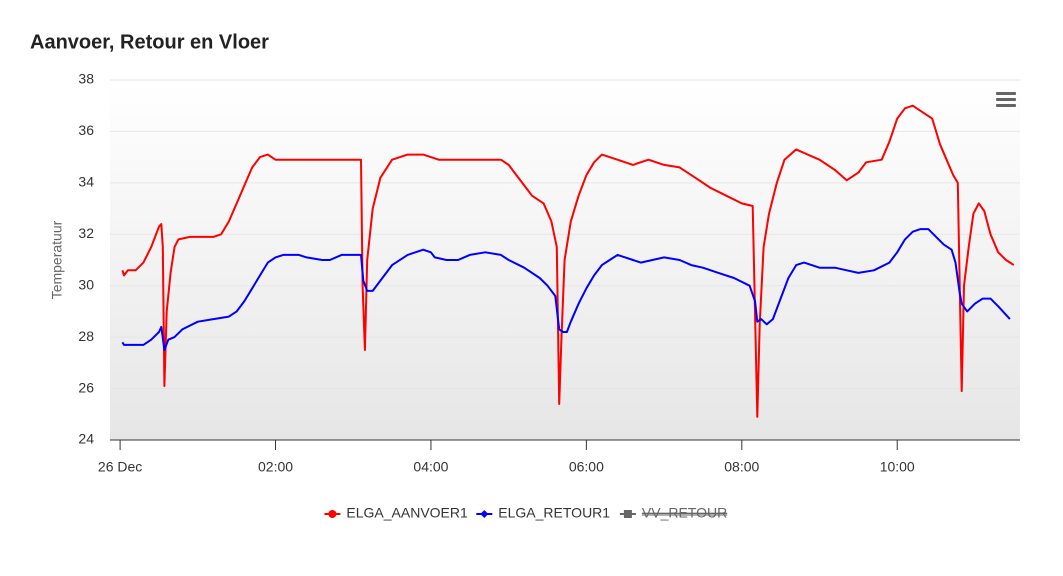  I want to click on y-tick-label: 36, so click(86, 130).